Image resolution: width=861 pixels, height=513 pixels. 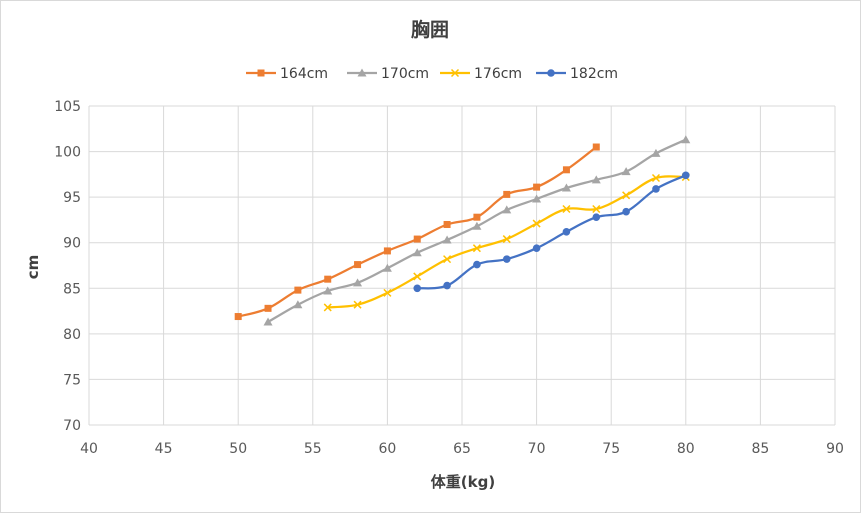 What do you see at coordinates (72, 244) in the screenshot?
I see `y-tick-label: 90` at bounding box center [72, 244].